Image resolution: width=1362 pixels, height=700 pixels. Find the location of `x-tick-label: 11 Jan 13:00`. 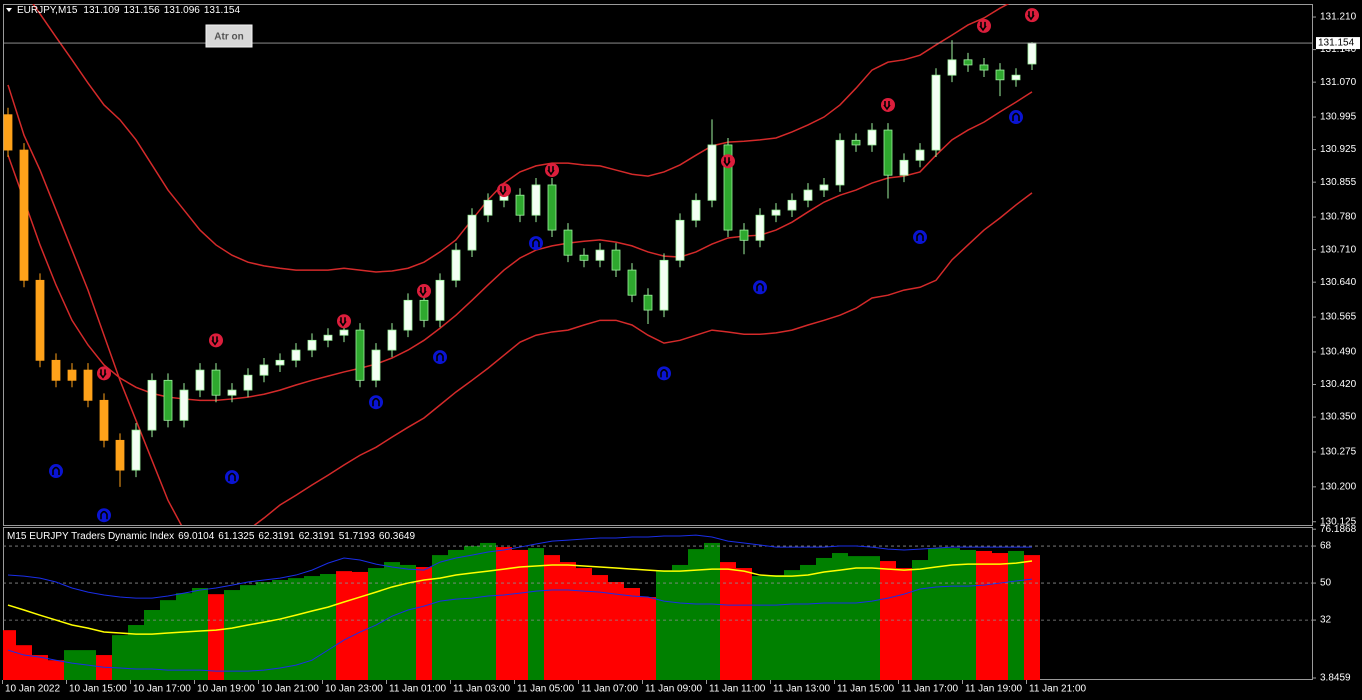

x-tick-label: 11 Jan 13:00 is located at coordinates (802, 689).